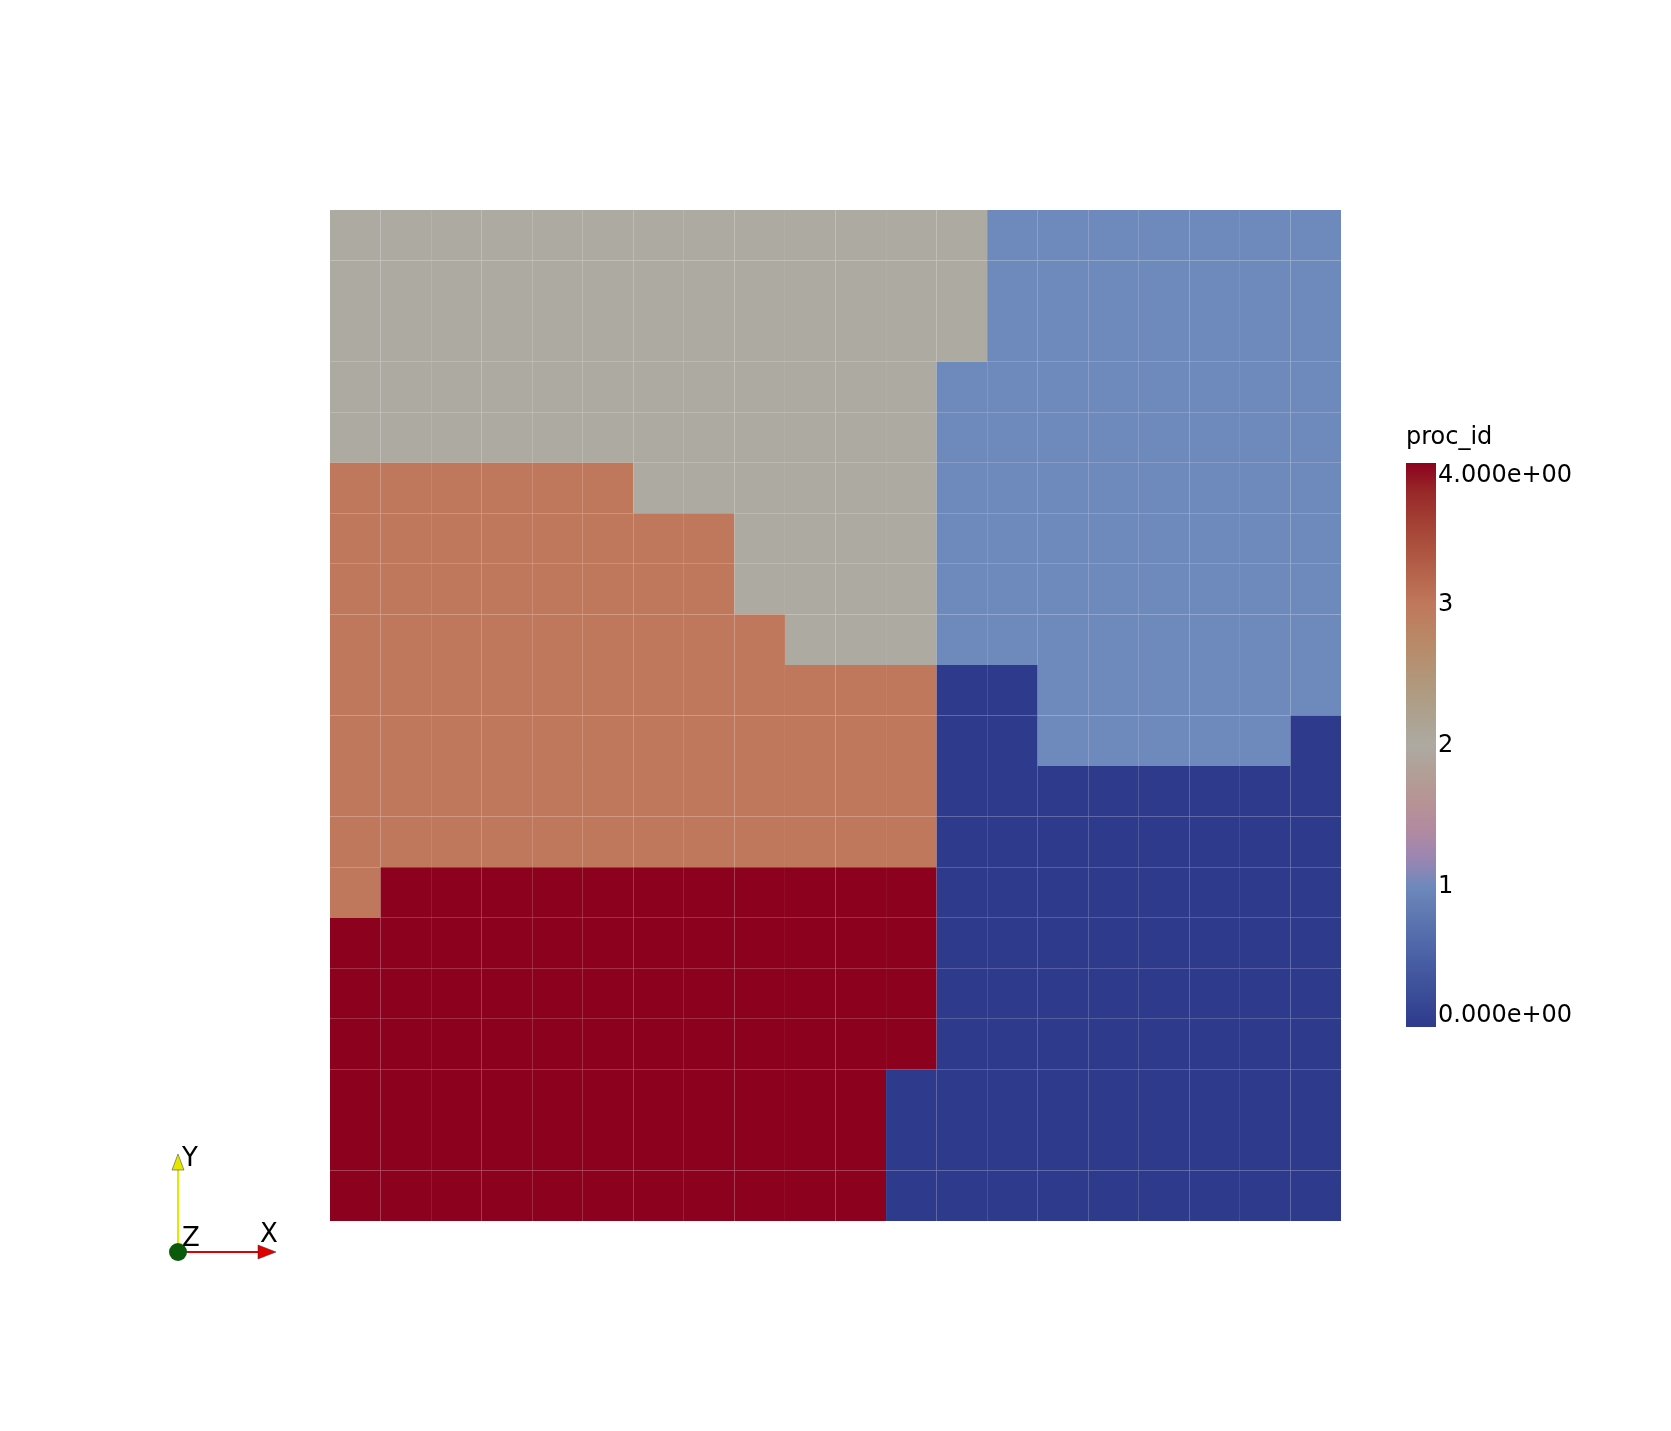 This screenshot has height=1431, width=1671. What do you see at coordinates (1505, 474) in the screenshot?
I see `color-bar-label: 4.000e+00` at bounding box center [1505, 474].